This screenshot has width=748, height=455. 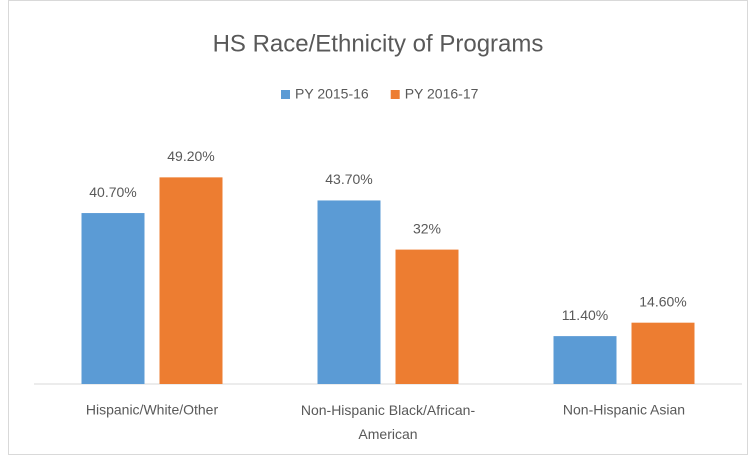 I want to click on data-label: 43.70%, so click(x=348, y=179).